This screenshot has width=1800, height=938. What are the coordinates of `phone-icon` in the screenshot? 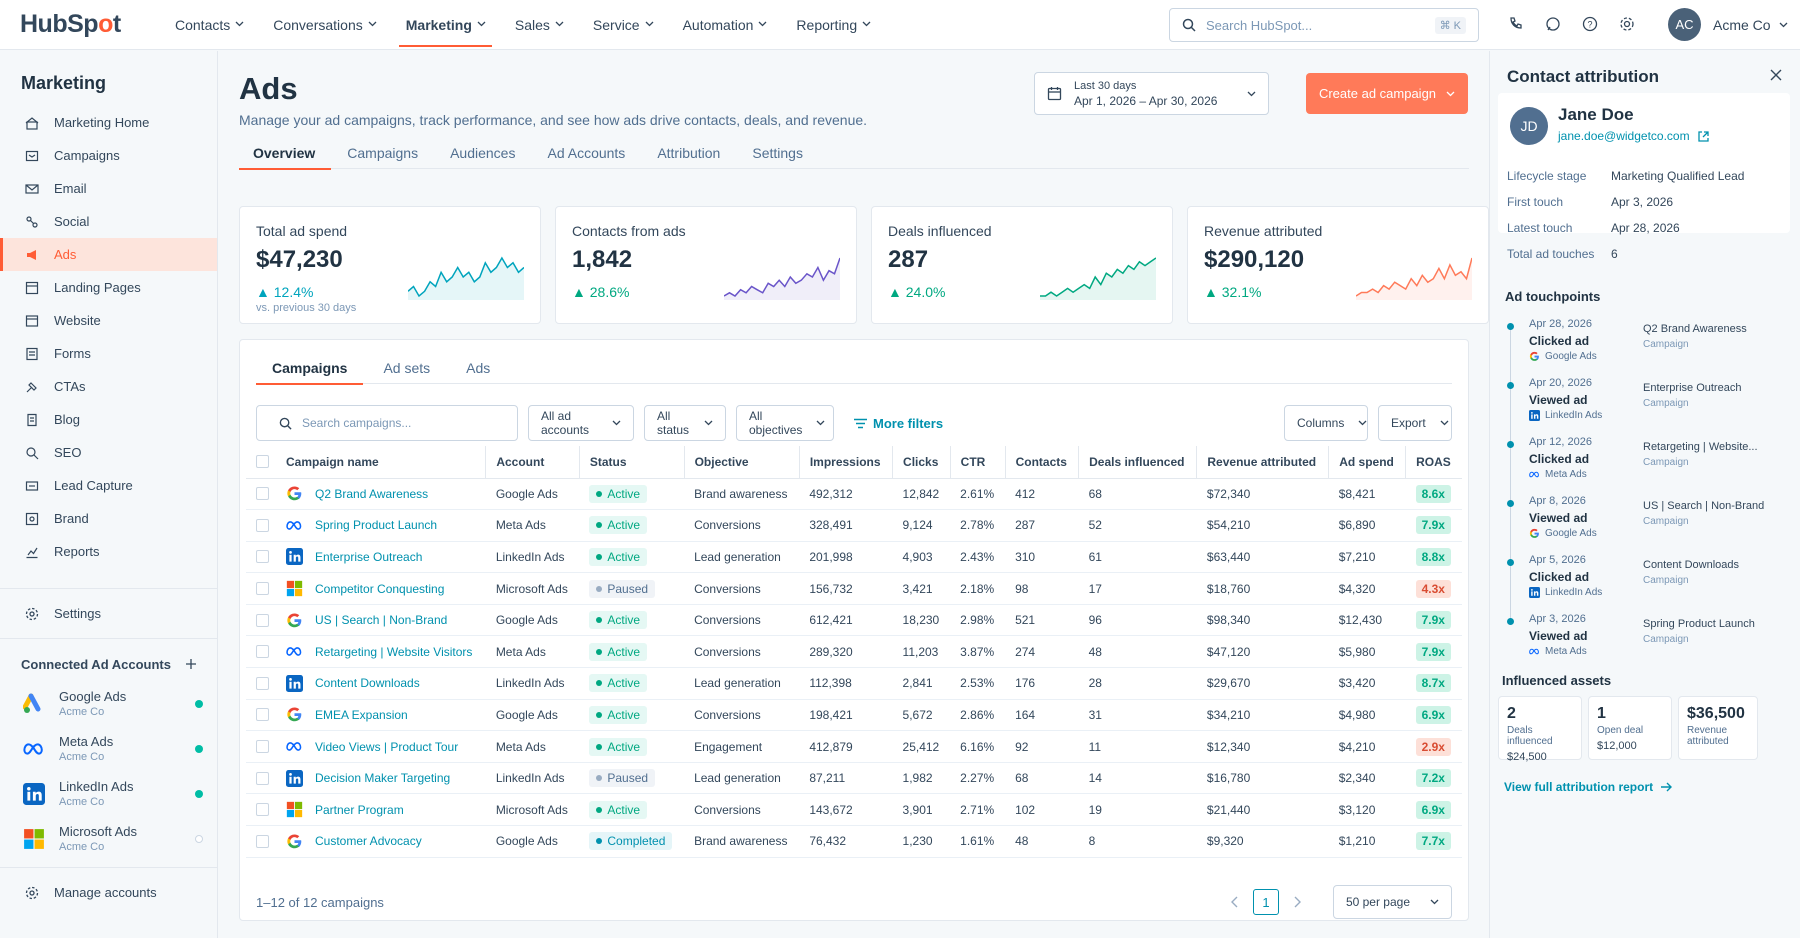 It's located at (1516, 24).